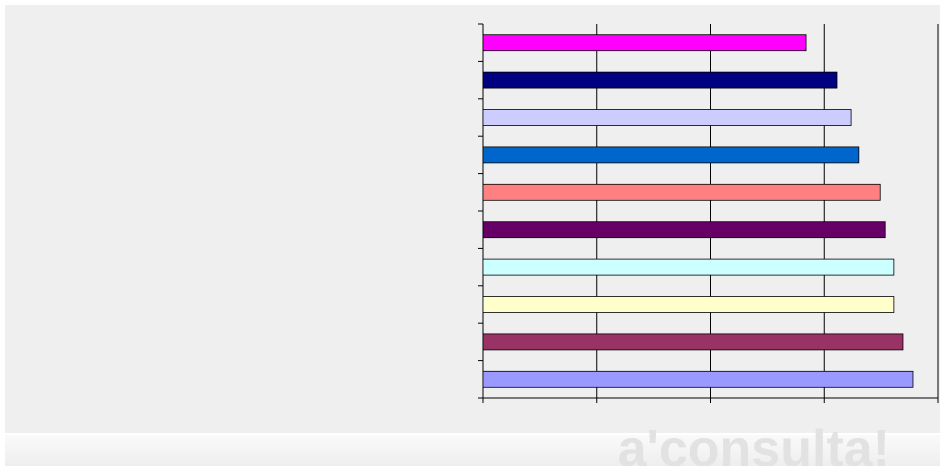 The image size is (943, 466). I want to click on footer, so click(472, 450).